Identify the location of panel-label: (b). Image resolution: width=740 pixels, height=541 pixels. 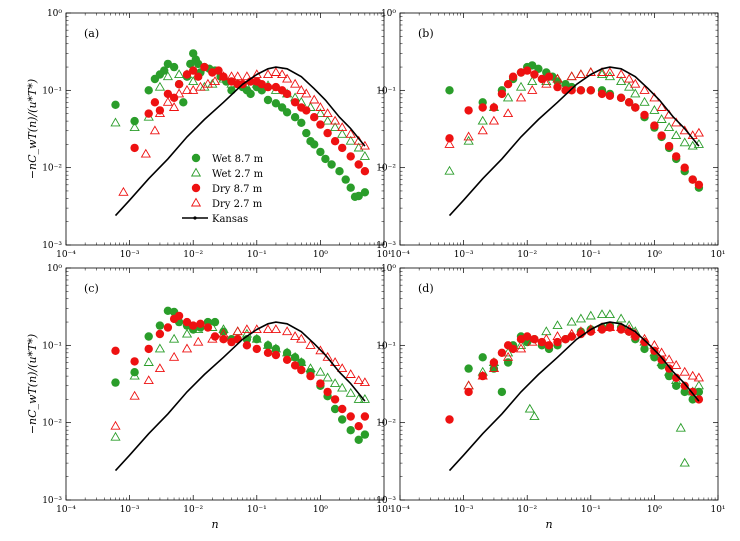
(426, 33).